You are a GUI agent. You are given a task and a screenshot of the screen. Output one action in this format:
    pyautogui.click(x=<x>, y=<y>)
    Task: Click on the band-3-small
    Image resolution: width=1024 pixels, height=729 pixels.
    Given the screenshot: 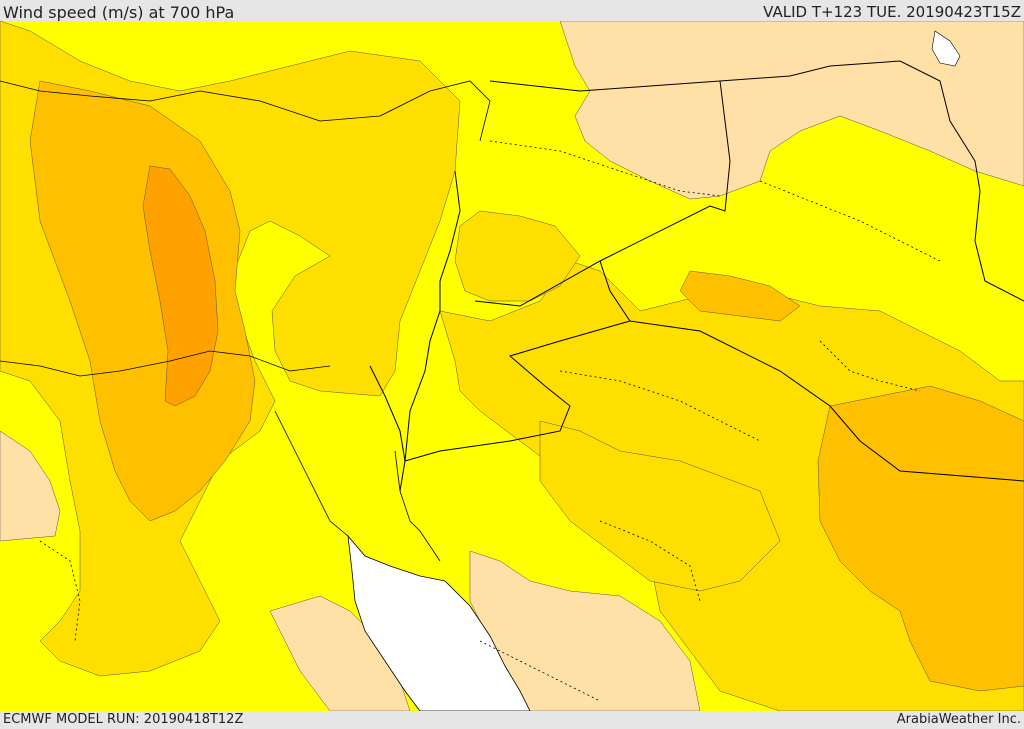 What is the action you would take?
    pyautogui.click(x=740, y=296)
    